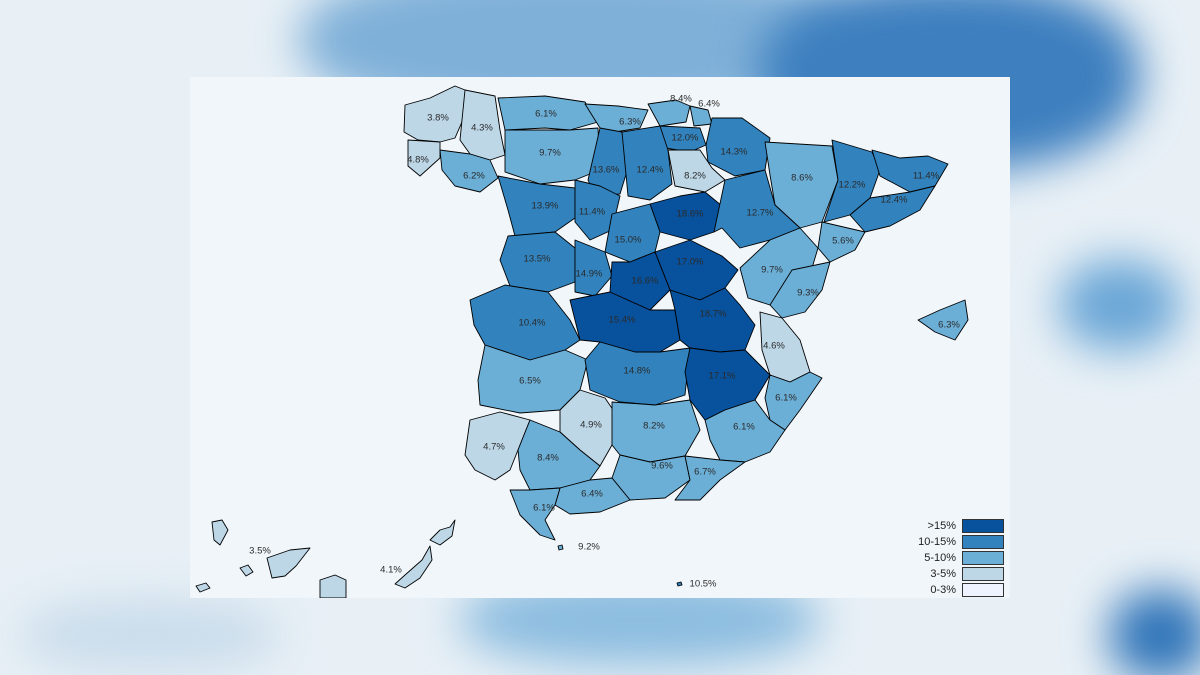  I want to click on province-value-label: 3.5%, so click(260, 551).